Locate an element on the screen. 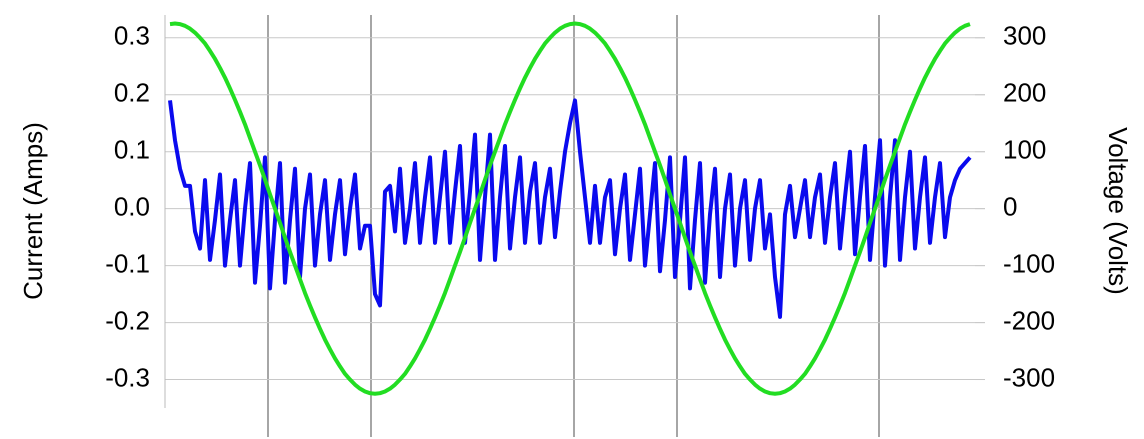 The height and width of the screenshot is (439, 1144). y2-tick-label: -200 is located at coordinates (1029, 320).